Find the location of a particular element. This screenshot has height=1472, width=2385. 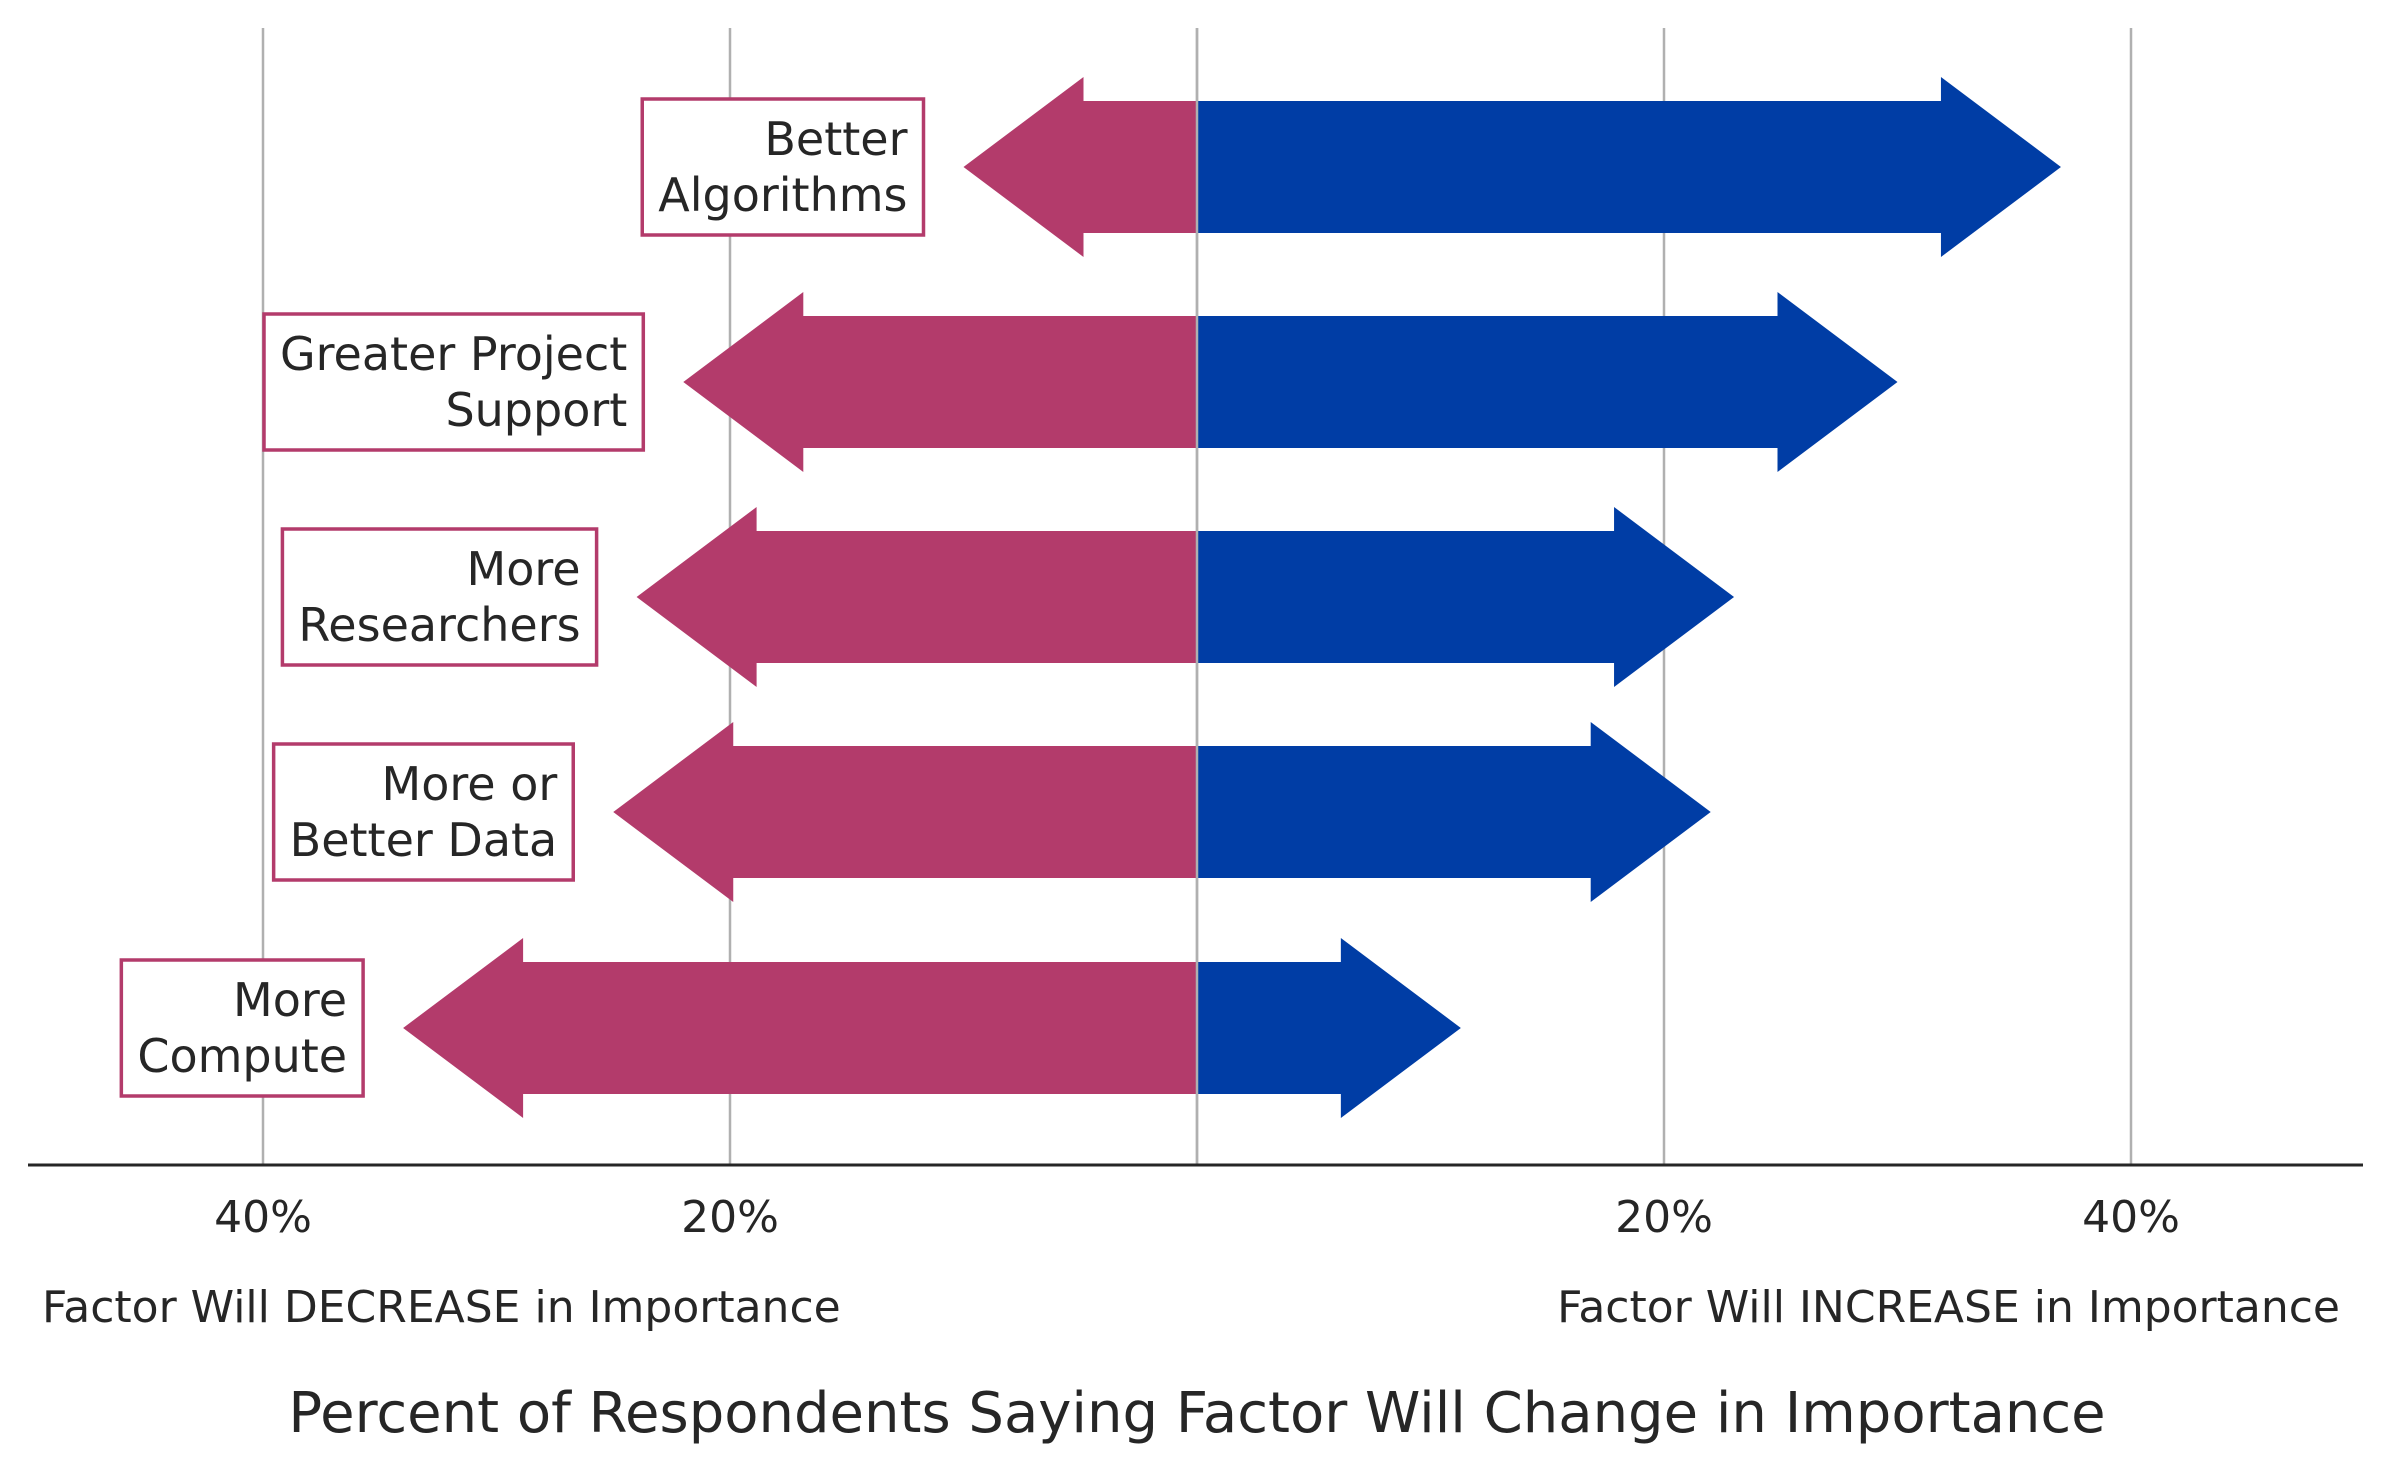

category-label-line: More or is located at coordinates (470, 784).